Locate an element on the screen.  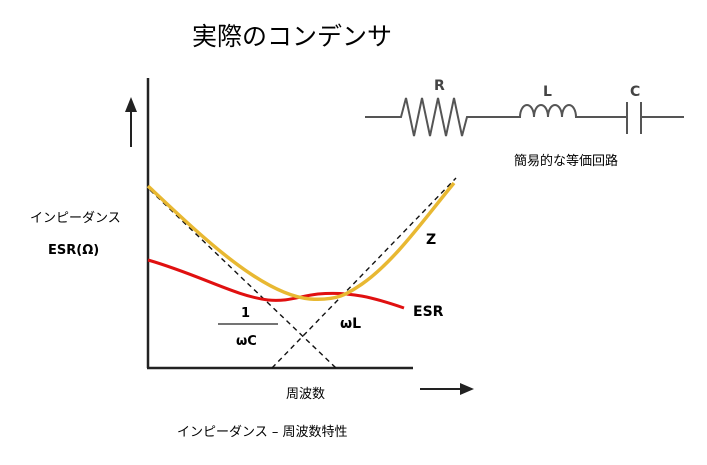
y-axis-label-esr: ESR(Ω) is located at coordinates (73, 250).